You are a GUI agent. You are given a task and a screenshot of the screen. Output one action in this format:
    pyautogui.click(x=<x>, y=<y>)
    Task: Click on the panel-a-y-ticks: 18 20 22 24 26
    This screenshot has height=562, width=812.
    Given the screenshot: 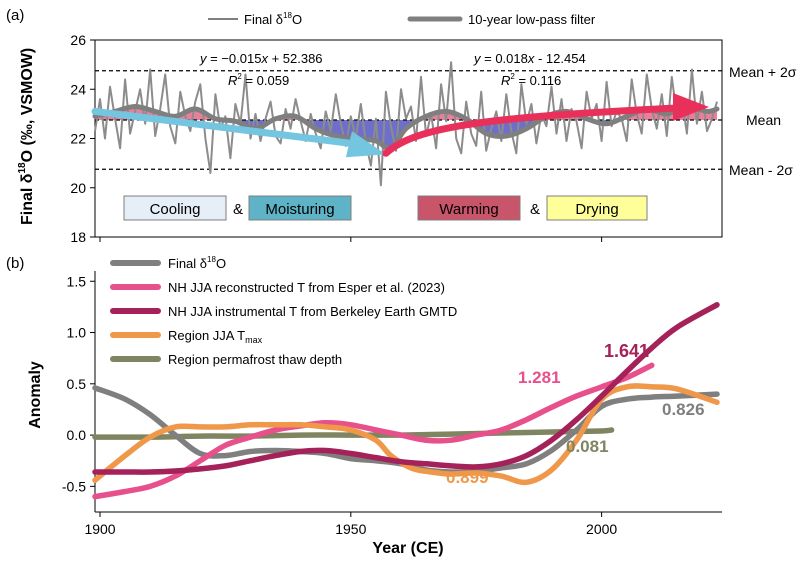 What is the action you would take?
    pyautogui.click(x=82, y=138)
    